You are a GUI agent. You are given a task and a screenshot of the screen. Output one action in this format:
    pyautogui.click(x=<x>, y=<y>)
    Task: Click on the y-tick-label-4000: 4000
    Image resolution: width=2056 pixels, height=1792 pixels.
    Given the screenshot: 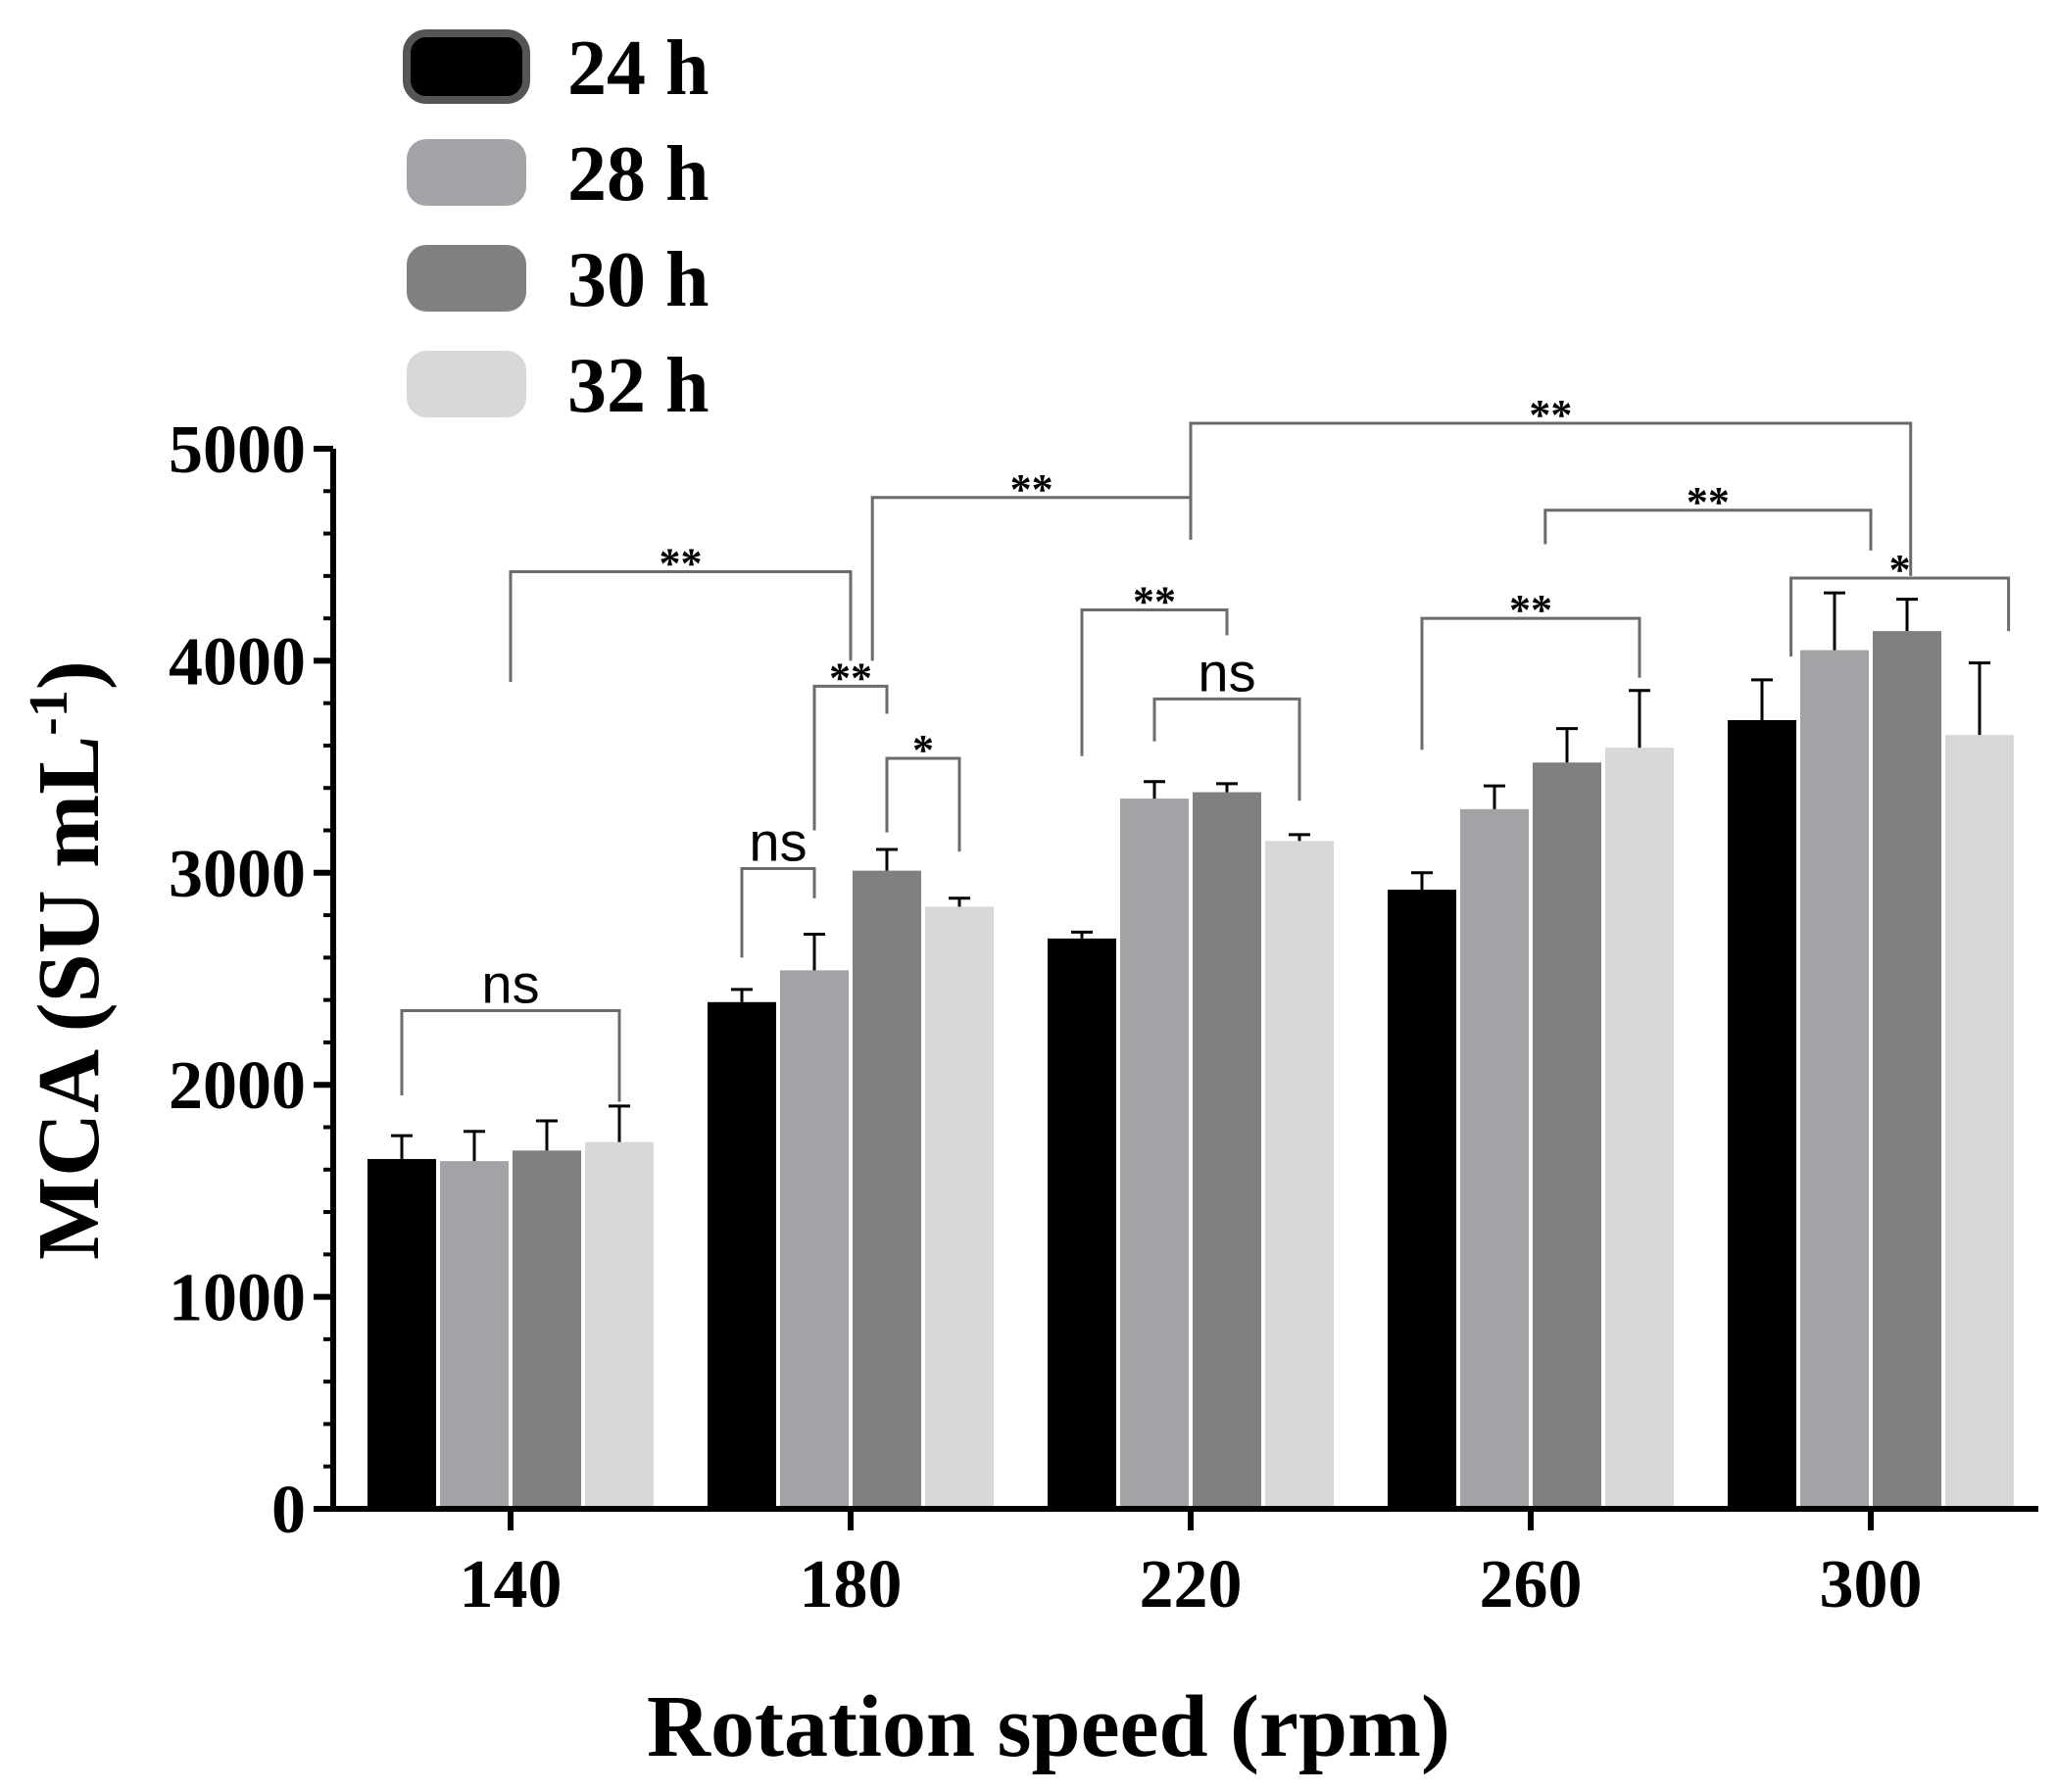 What is the action you would take?
    pyautogui.click(x=237, y=662)
    